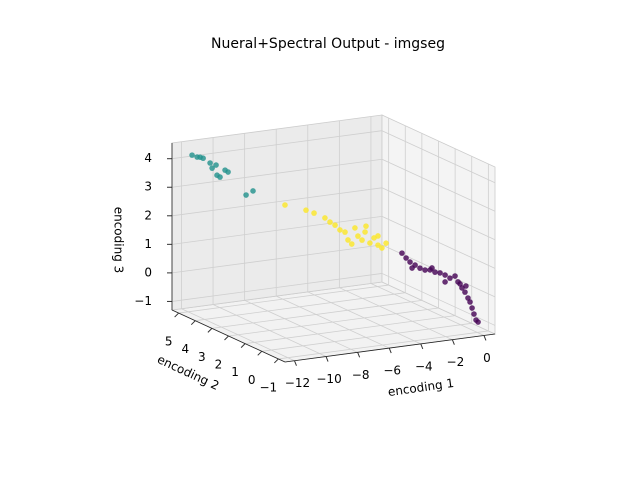 The width and height of the screenshot is (640, 480). I want to click on z-tick-label: −1, so click(143, 301).